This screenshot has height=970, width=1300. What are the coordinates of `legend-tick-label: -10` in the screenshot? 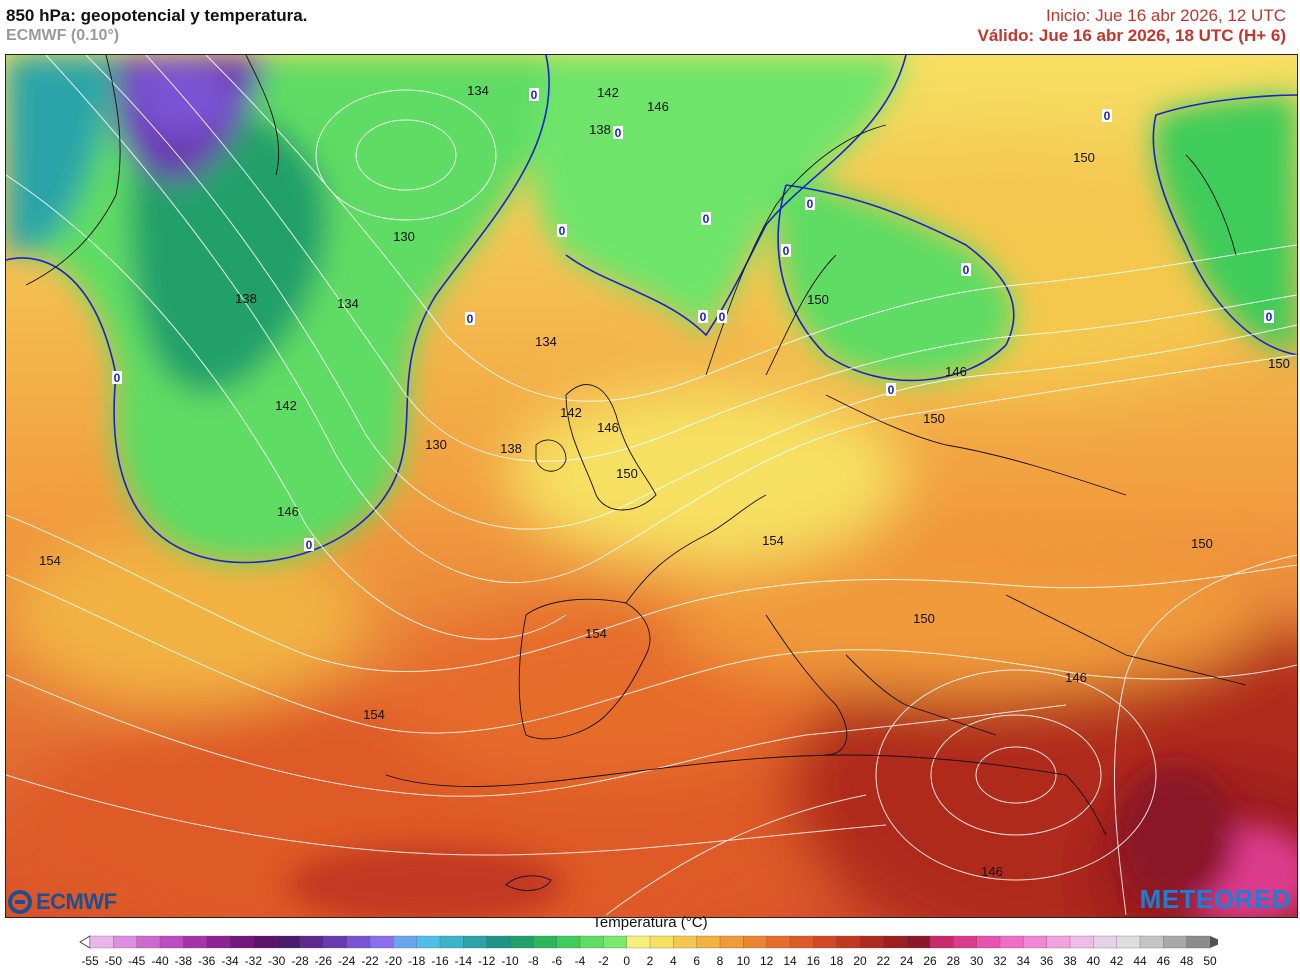 It's located at (510, 961).